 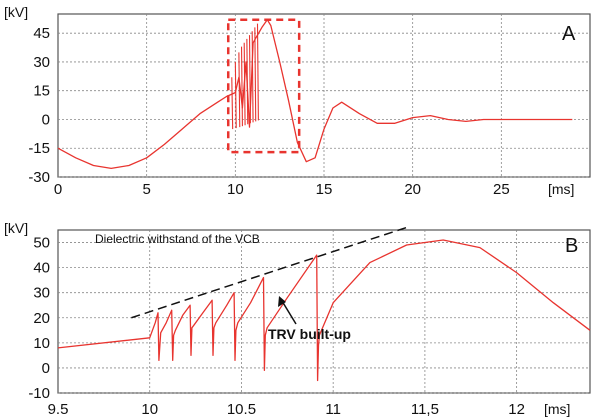 I want to click on chart-a-y-tick-label: 15, so click(x=41, y=91).